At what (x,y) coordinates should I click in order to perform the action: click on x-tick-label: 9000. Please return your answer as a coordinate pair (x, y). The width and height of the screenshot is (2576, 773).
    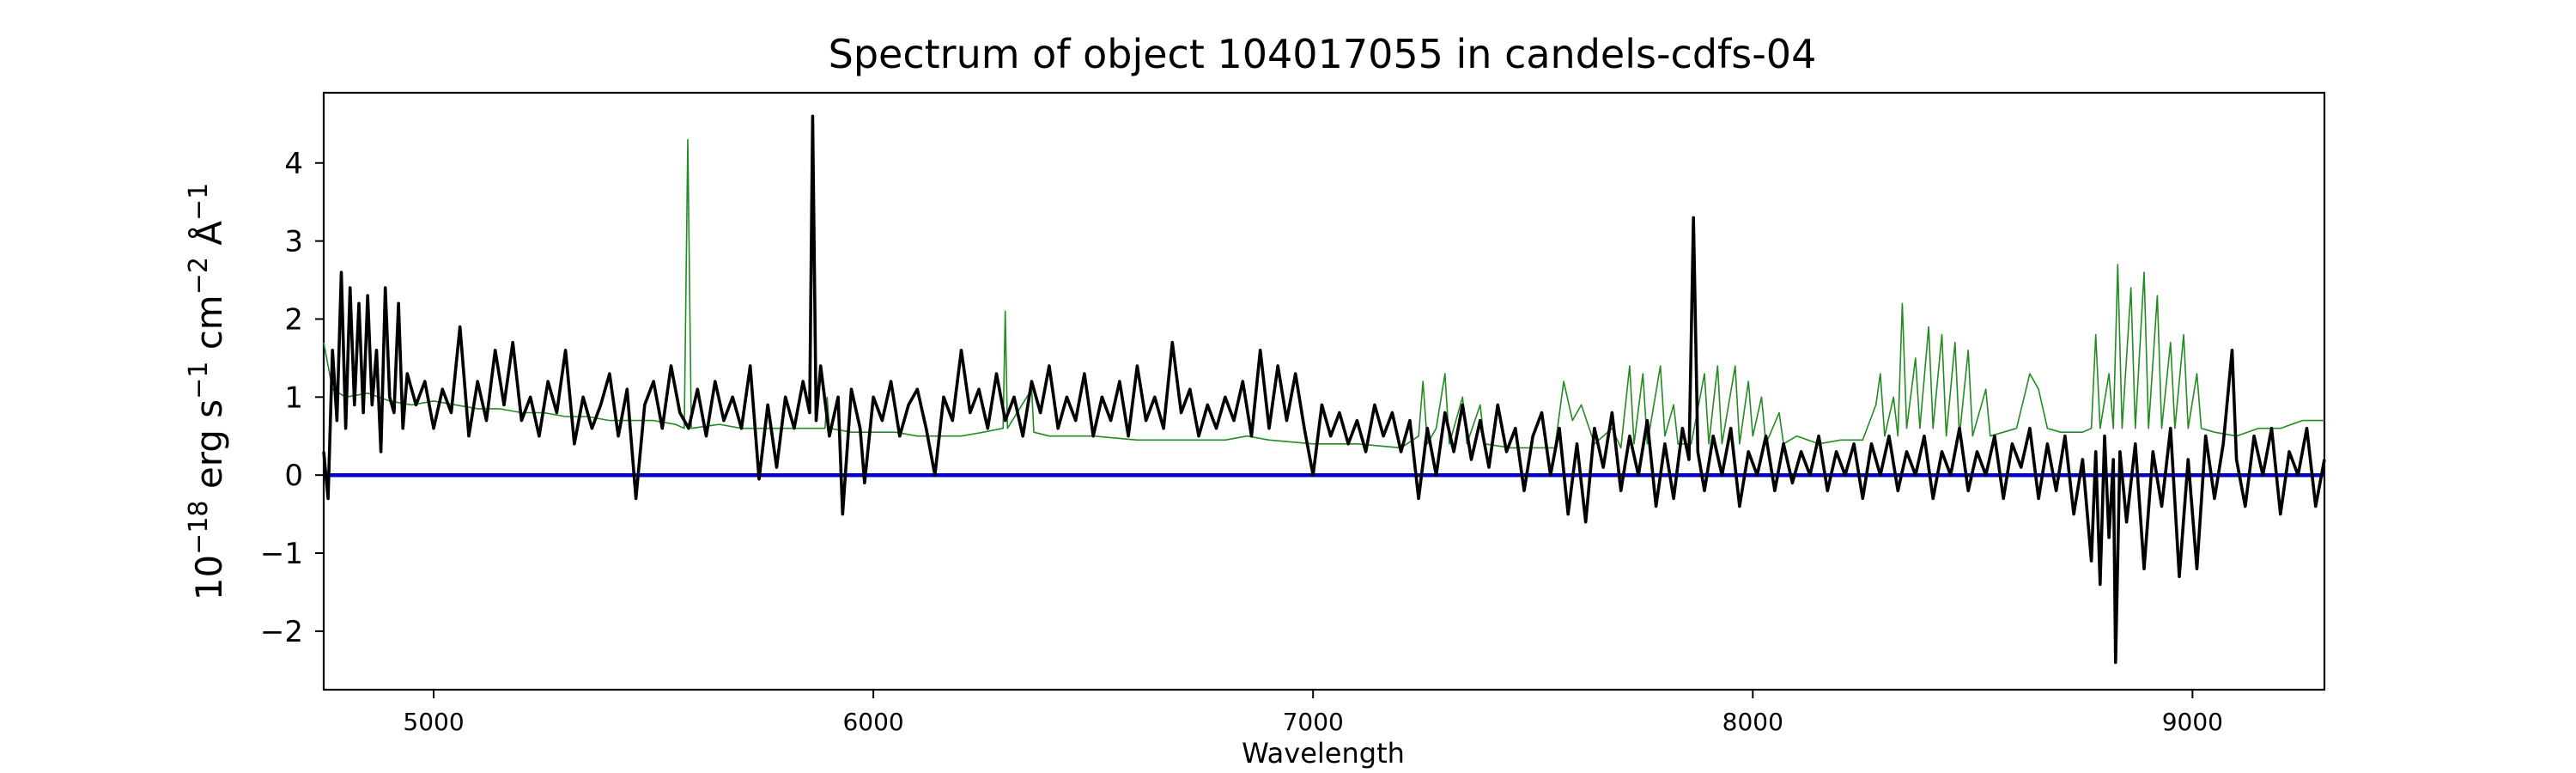
    Looking at the image, I should click on (2192, 722).